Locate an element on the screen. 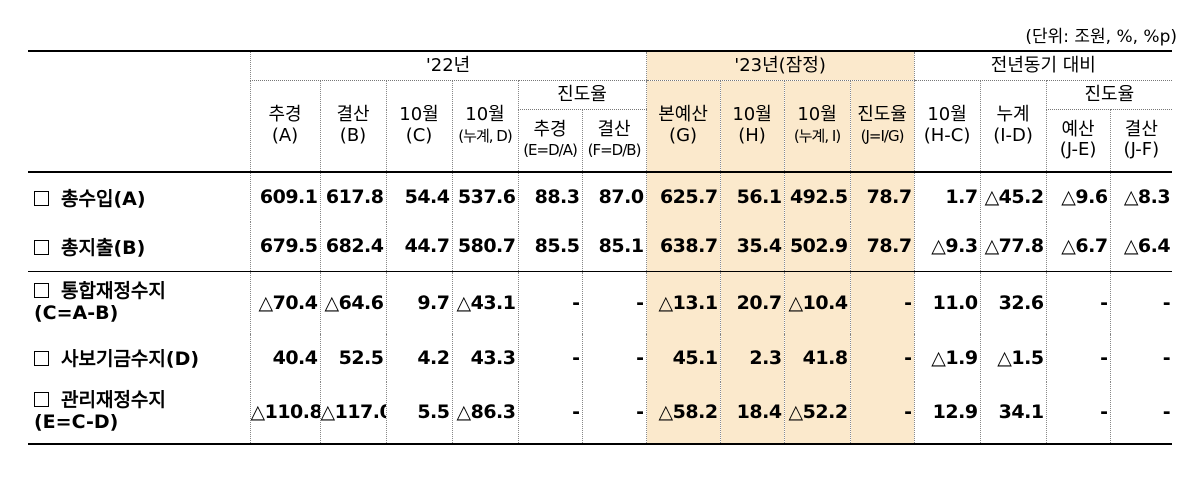  table-cell: △52.2 is located at coordinates (817, 413).